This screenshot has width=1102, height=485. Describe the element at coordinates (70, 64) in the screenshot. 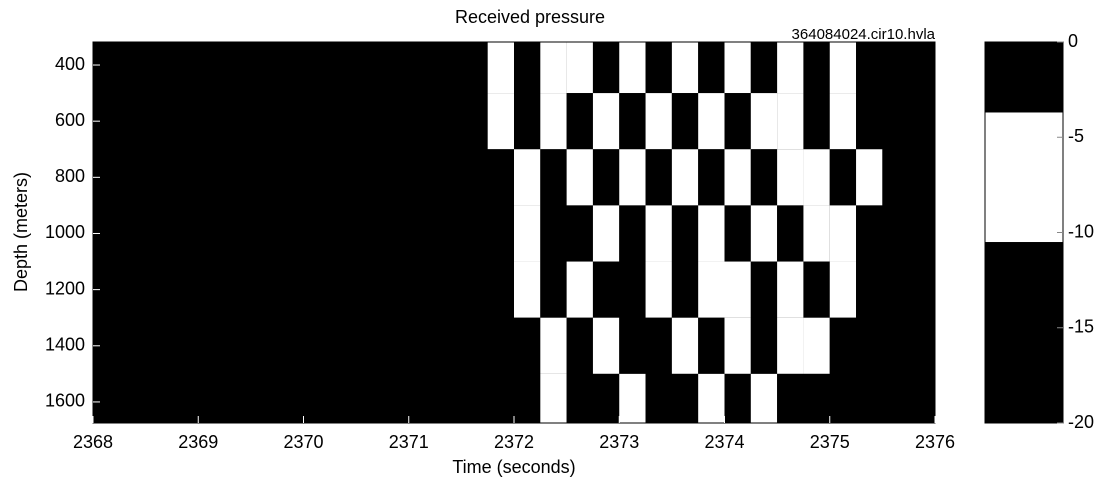

I see `y-tick-label: 400` at that location.